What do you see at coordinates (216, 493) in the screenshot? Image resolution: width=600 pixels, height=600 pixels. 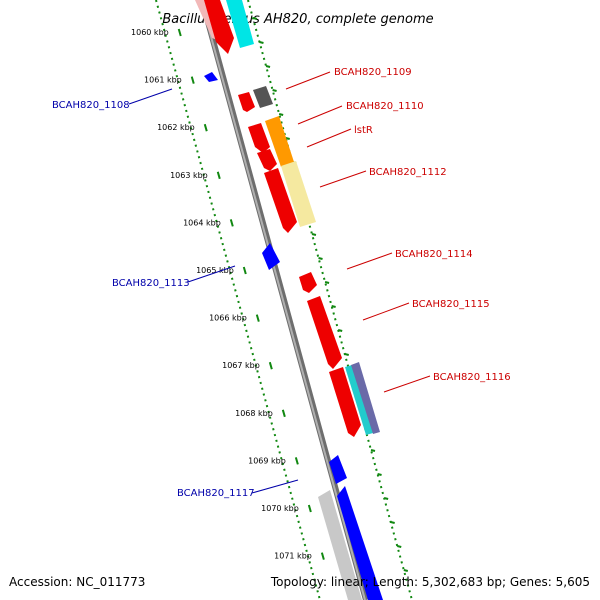 I see `gene-label-bcah820-1117: BCAH820_1117` at bounding box center [216, 493].